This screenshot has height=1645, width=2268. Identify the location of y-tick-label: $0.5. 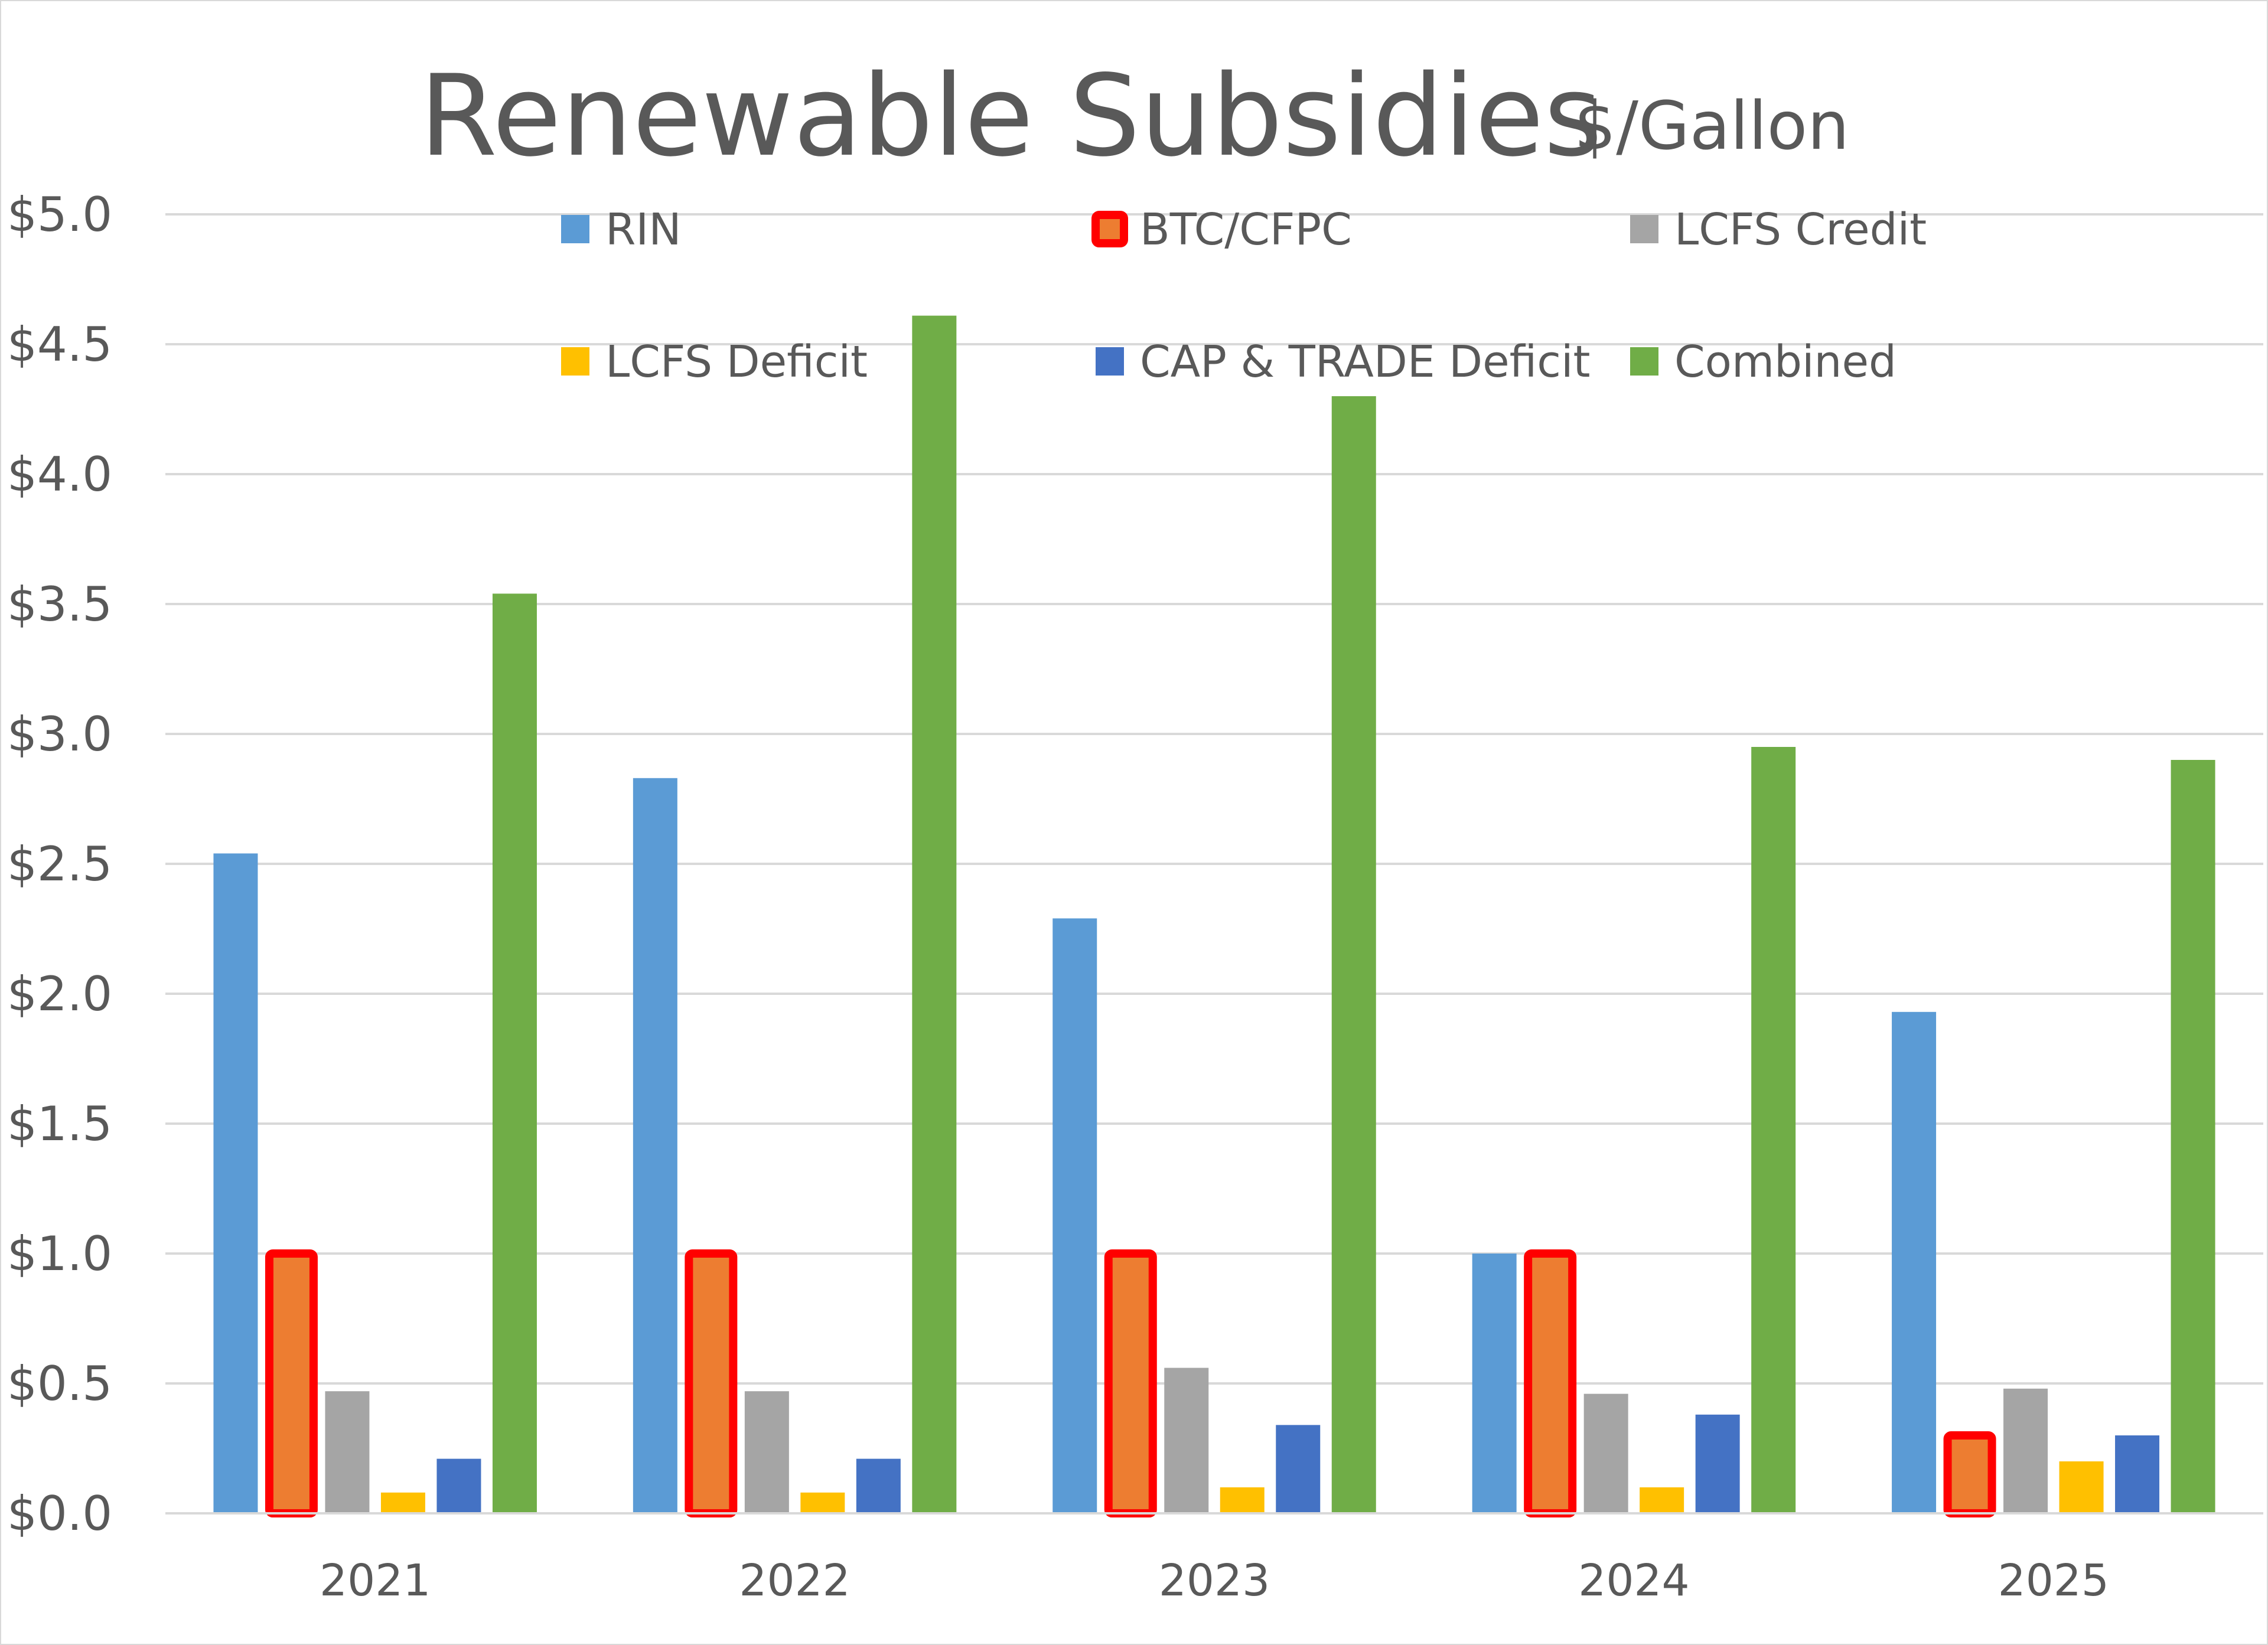
(59, 1383).